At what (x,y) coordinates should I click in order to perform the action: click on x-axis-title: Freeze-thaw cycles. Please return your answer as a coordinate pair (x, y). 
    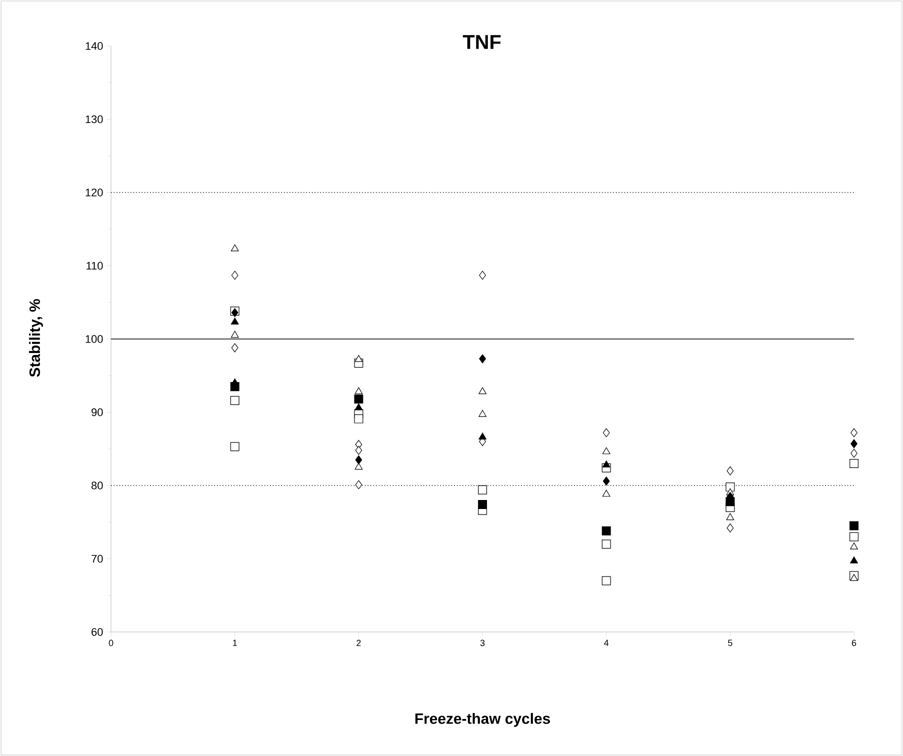
    Looking at the image, I should click on (482, 719).